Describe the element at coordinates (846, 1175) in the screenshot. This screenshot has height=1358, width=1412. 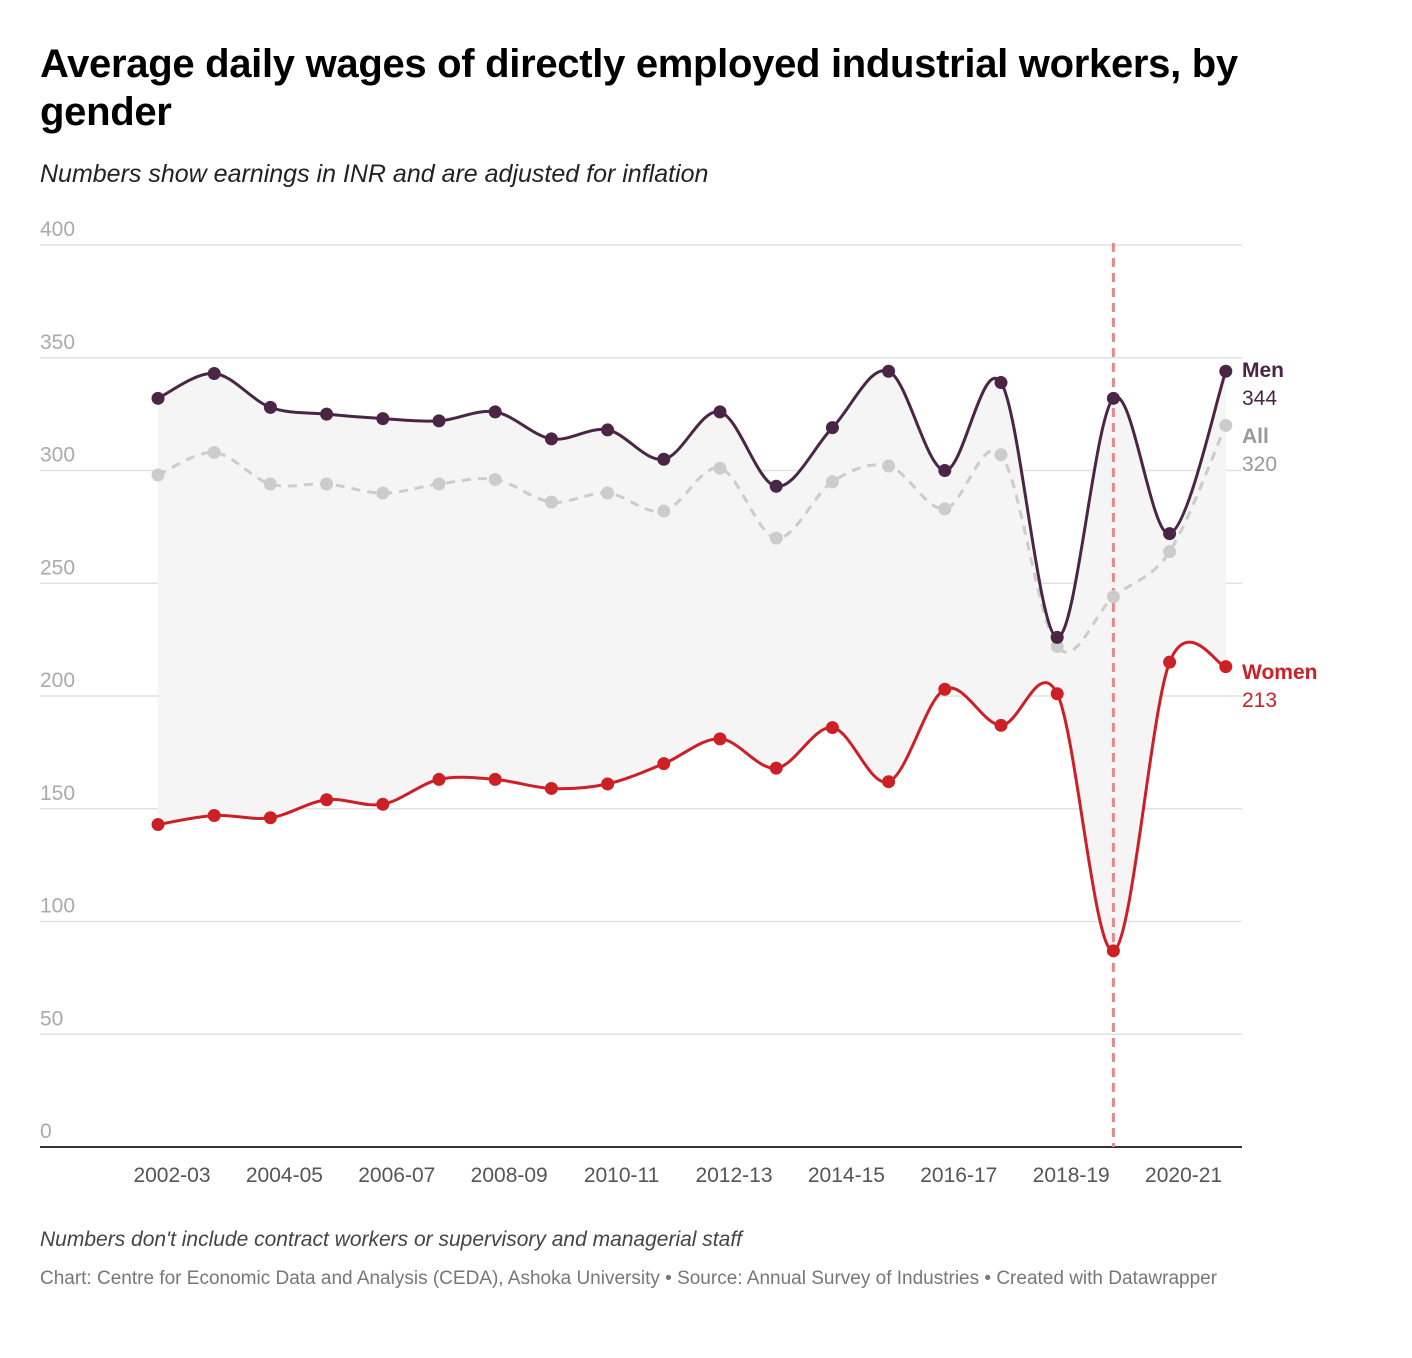
I see `x-tick-label: 2014-15` at that location.